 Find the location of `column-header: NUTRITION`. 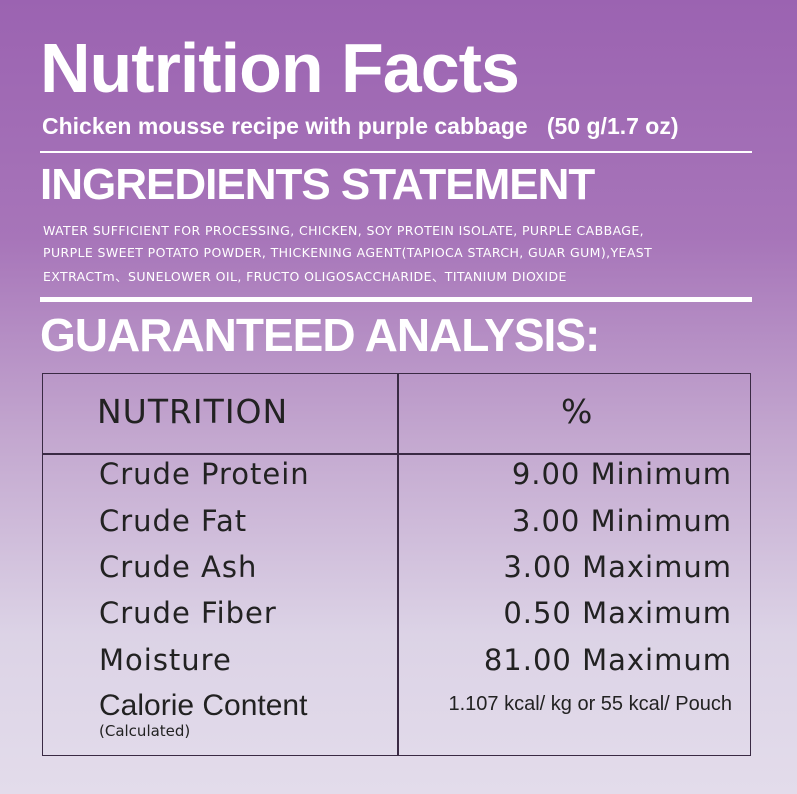

column-header: NUTRITION is located at coordinates (193, 411).